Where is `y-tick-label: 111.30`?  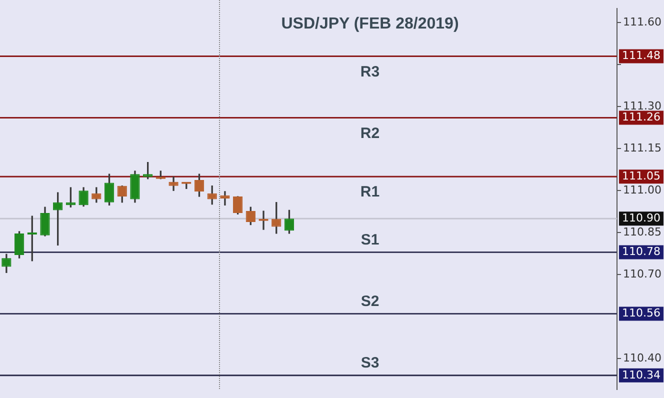 y-tick-label: 111.30 is located at coordinates (642, 105).